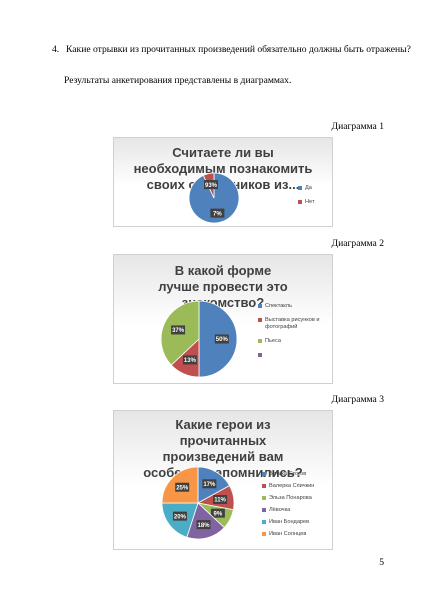 The width and height of the screenshot is (424, 600). I want to click on svg-text: 17%, so click(209, 485).